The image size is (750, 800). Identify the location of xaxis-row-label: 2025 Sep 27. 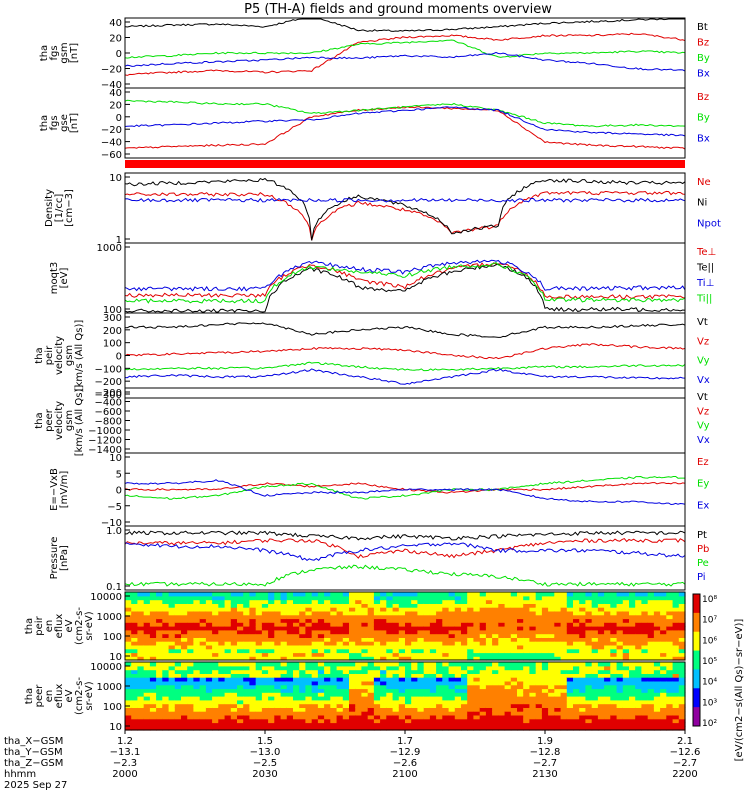
(35, 785).